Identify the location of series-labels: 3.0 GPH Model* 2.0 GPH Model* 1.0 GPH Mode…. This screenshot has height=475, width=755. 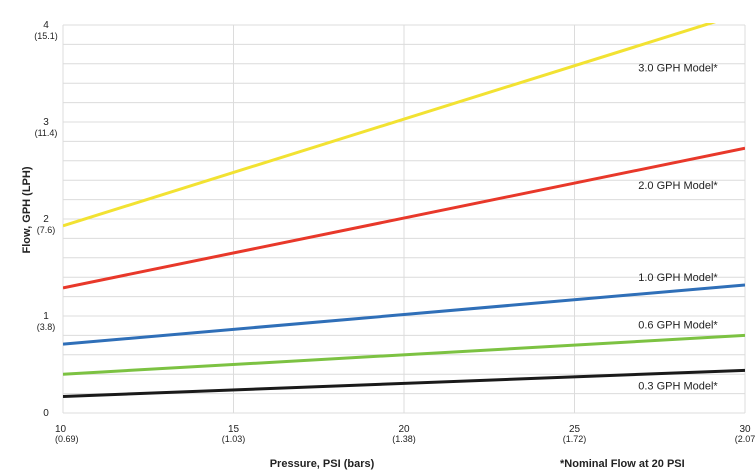
(678, 228).